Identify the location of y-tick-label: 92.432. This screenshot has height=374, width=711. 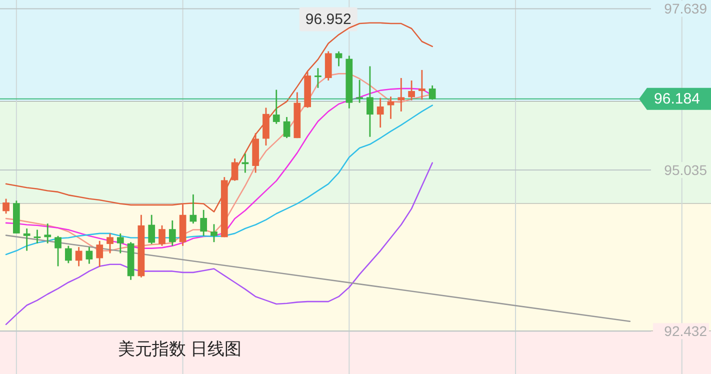
(686, 331).